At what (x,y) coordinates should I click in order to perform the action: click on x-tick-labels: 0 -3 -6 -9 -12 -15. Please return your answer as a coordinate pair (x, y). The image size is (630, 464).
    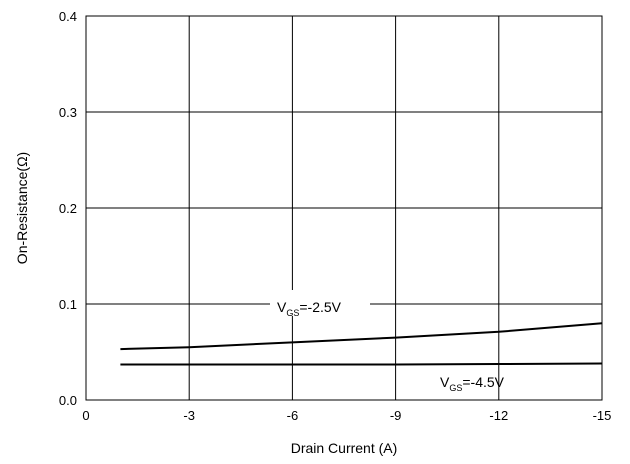
    Looking at the image, I should click on (346, 415).